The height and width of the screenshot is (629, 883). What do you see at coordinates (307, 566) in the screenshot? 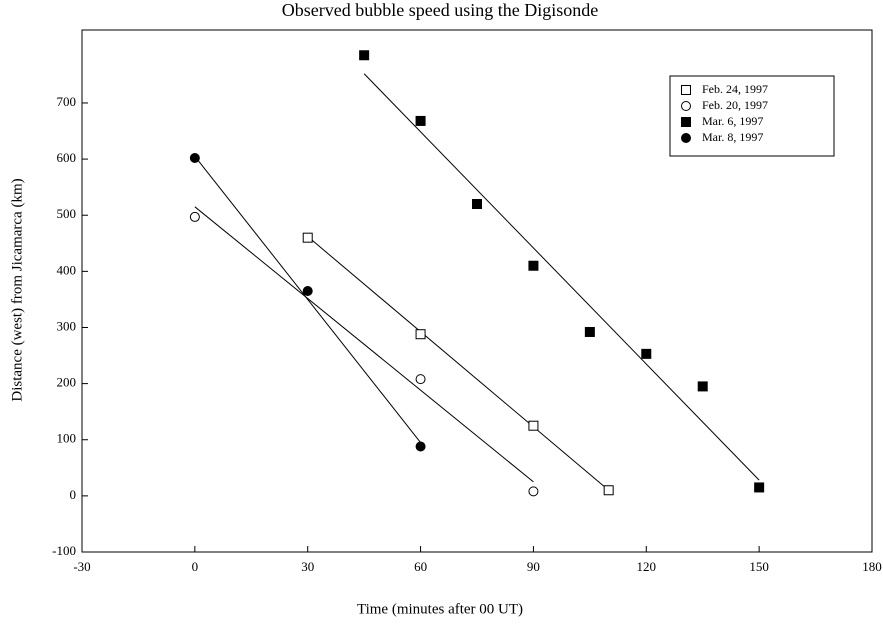
I see `x-tick-label: 30` at bounding box center [307, 566].